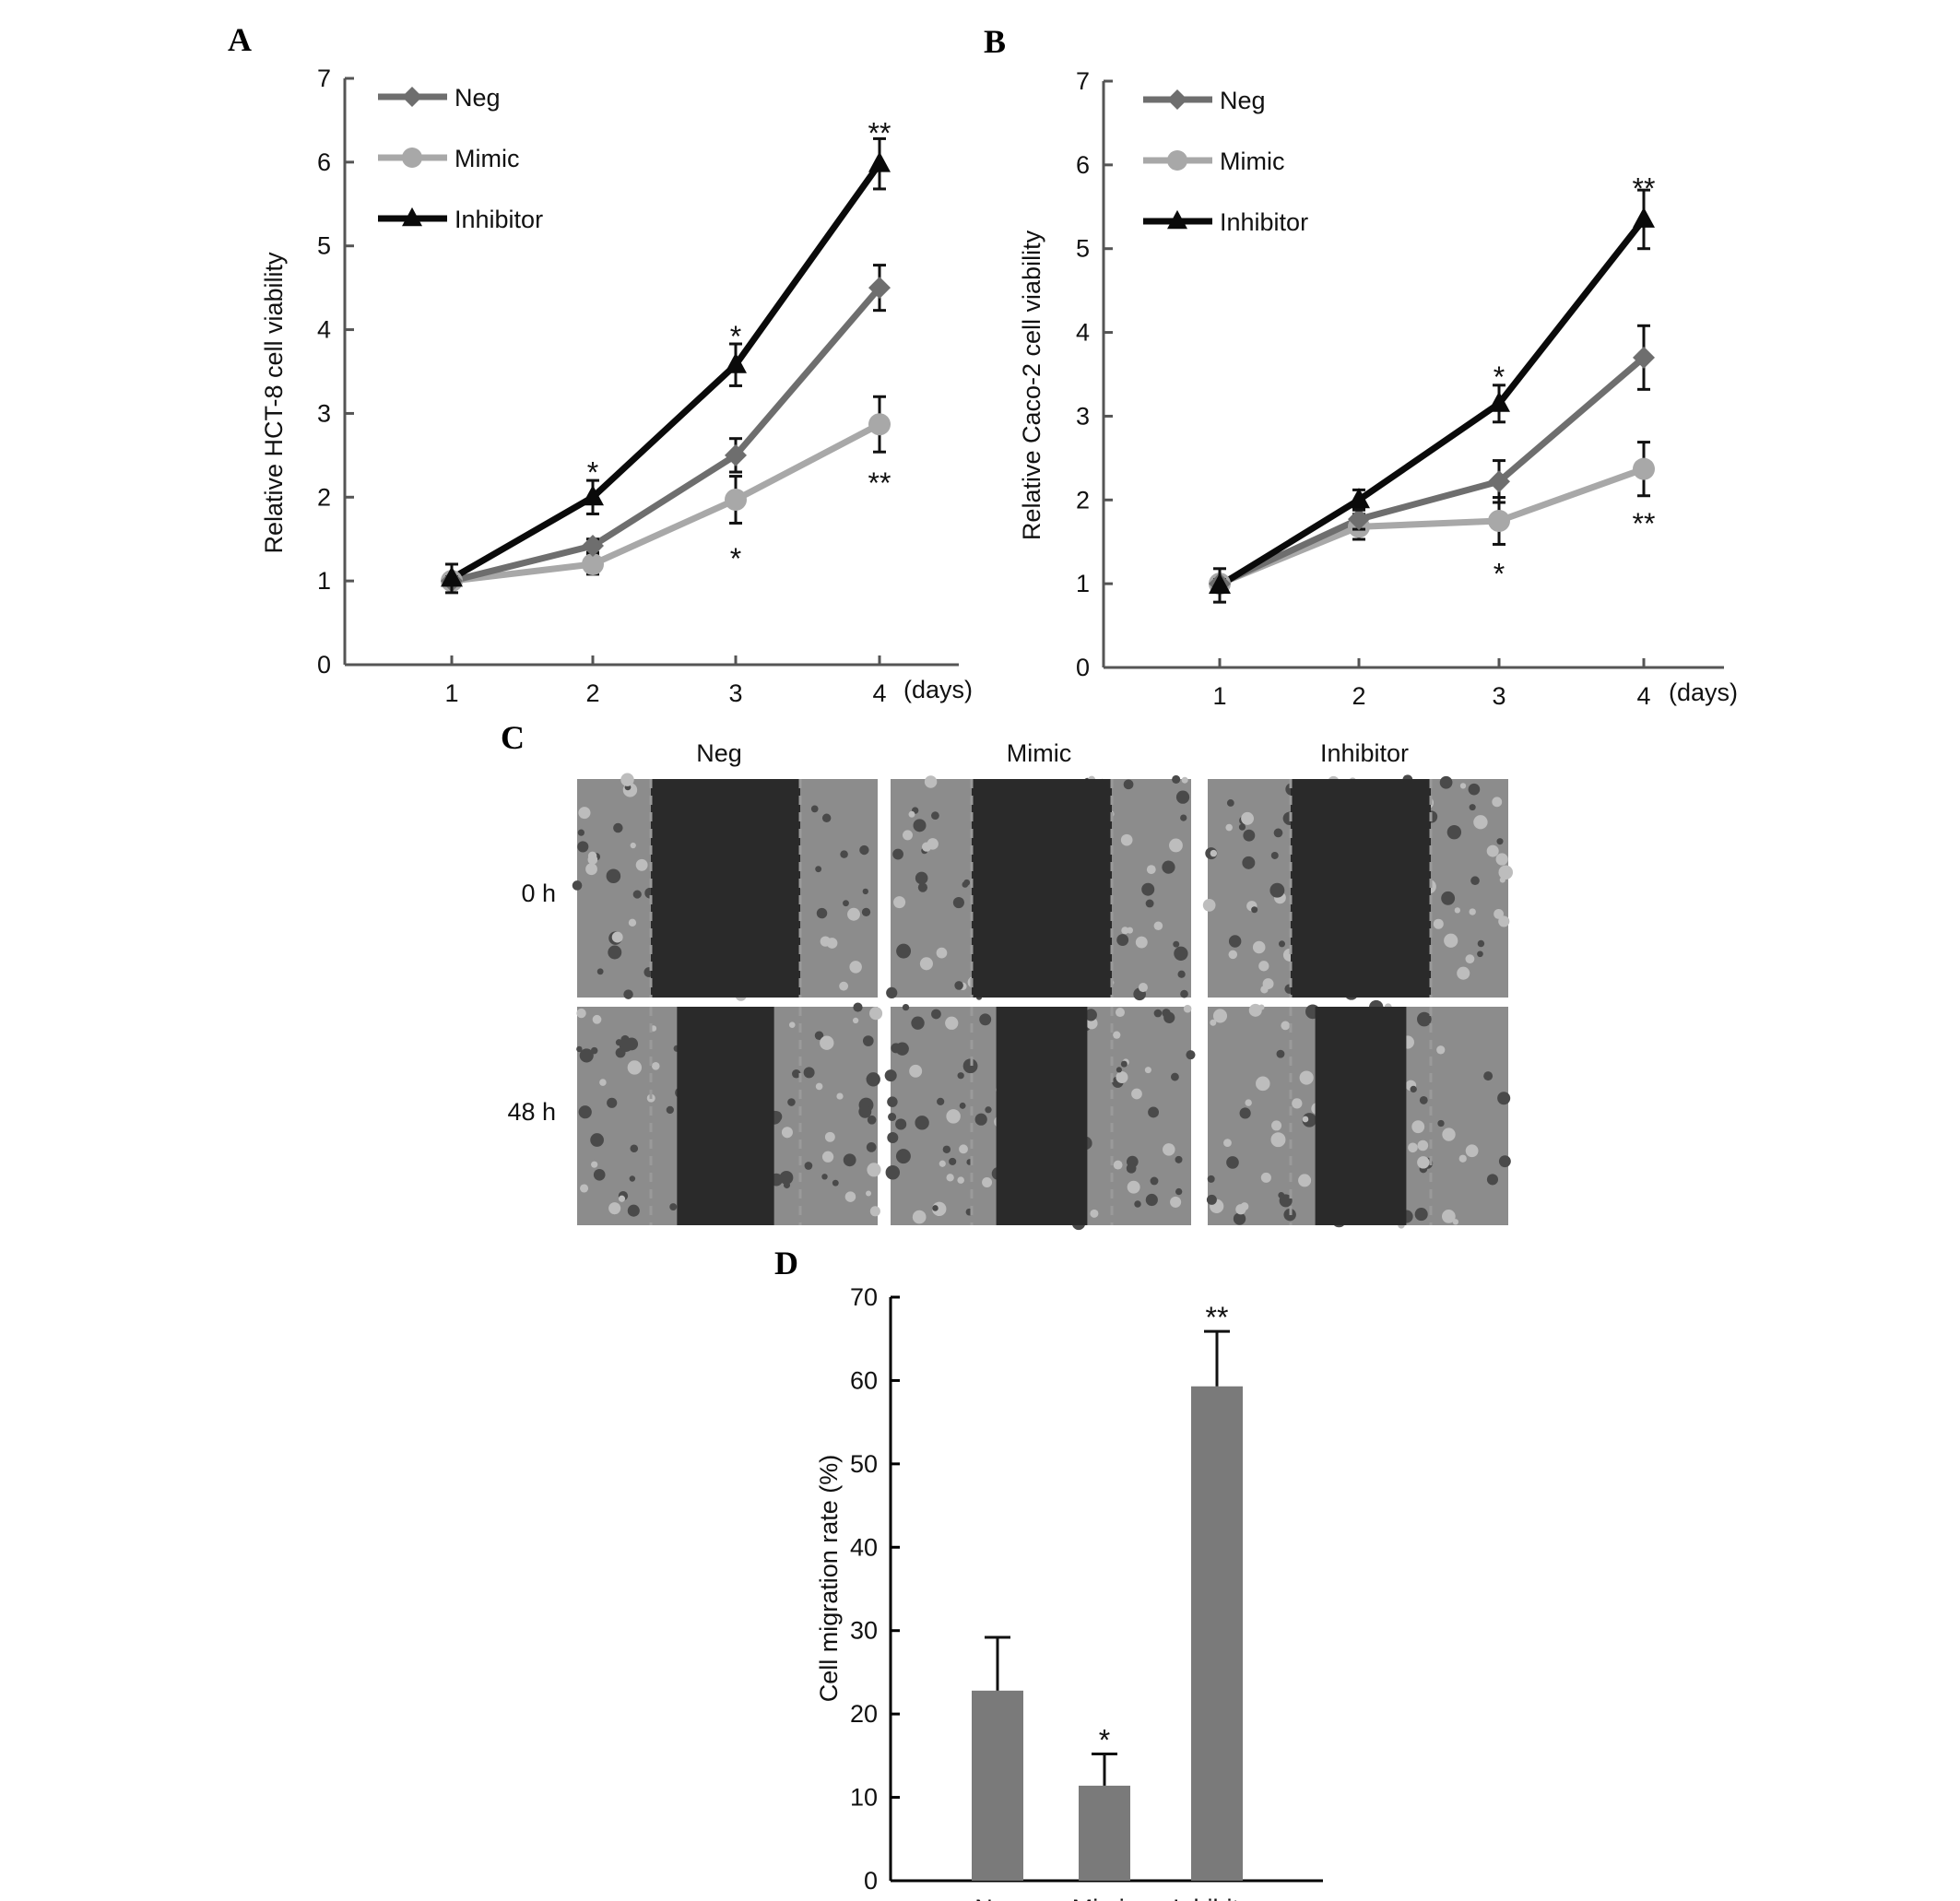 Image resolution: width=1960 pixels, height=1901 pixels. I want to click on panel-b-y-tick-label: 5, so click(1083, 249).